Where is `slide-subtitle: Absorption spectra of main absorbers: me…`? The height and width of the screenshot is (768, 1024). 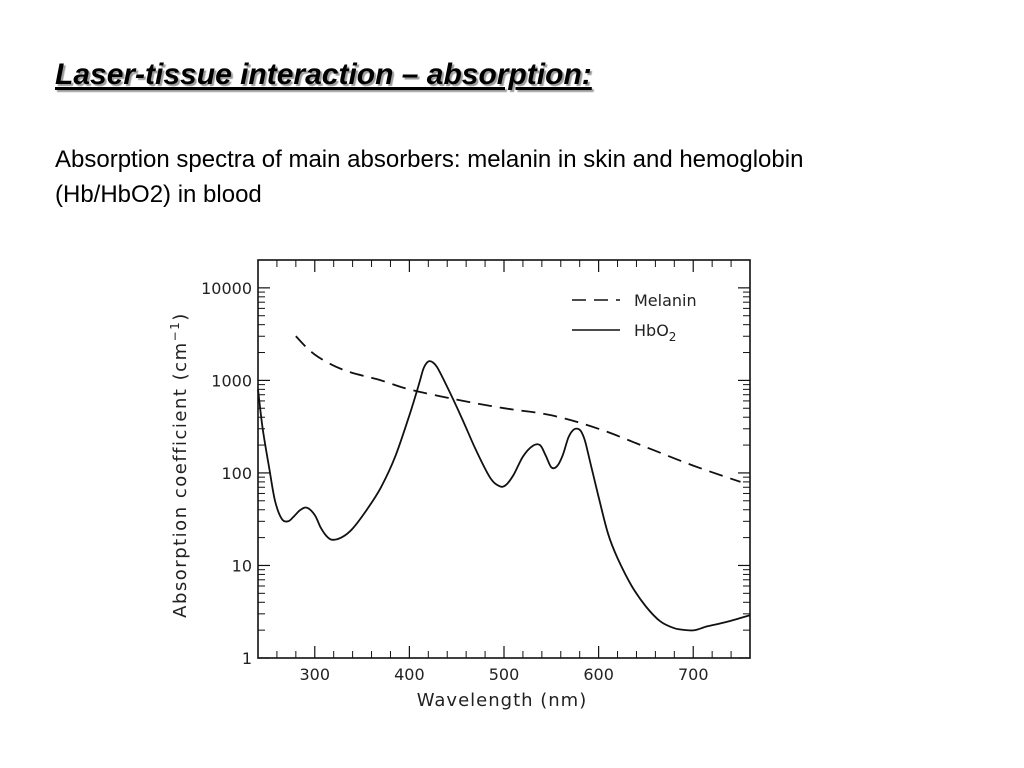 slide-subtitle: Absorption spectra of main absorbers: me… is located at coordinates (429, 177).